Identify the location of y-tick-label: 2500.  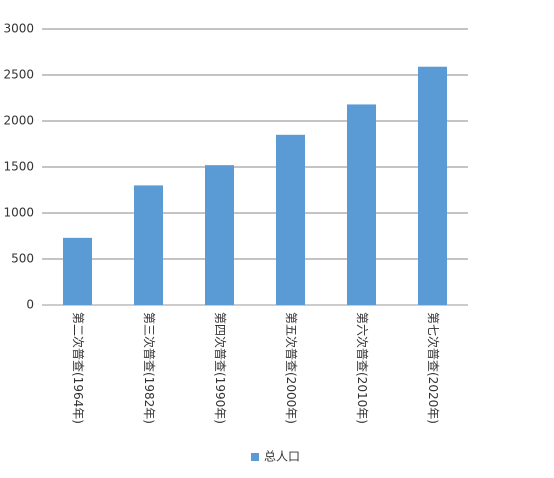
(18, 75).